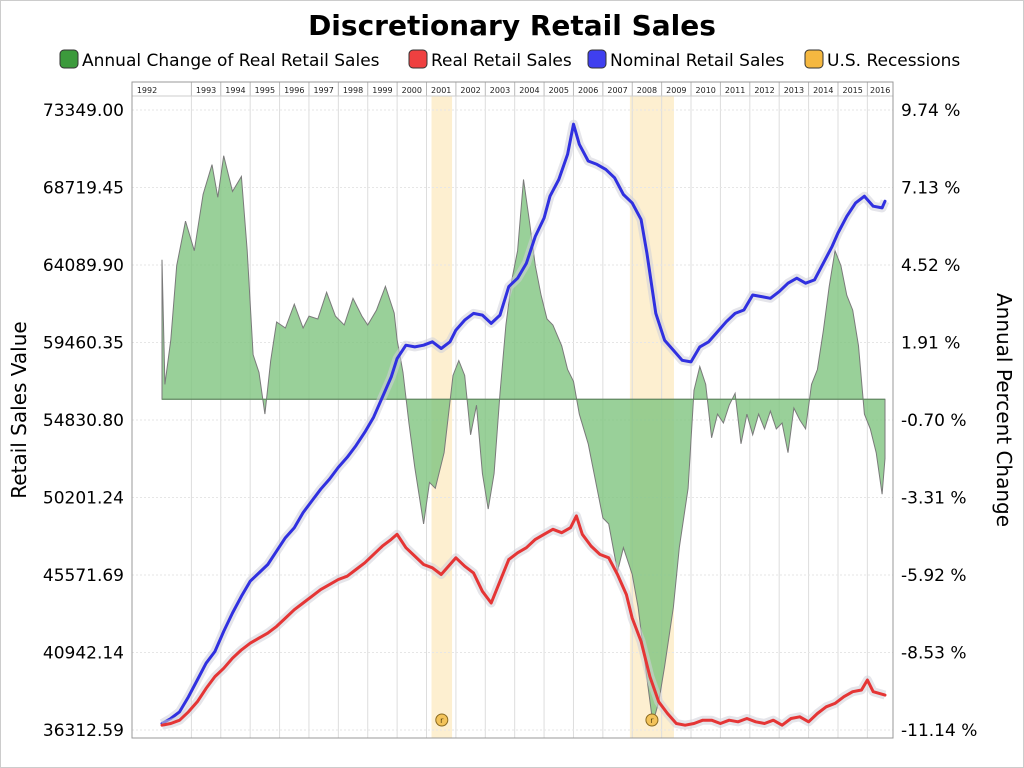 This screenshot has height=768, width=1024. Describe the element at coordinates (83, 576) in the screenshot. I see `left-tick-label: 45571.69` at that location.